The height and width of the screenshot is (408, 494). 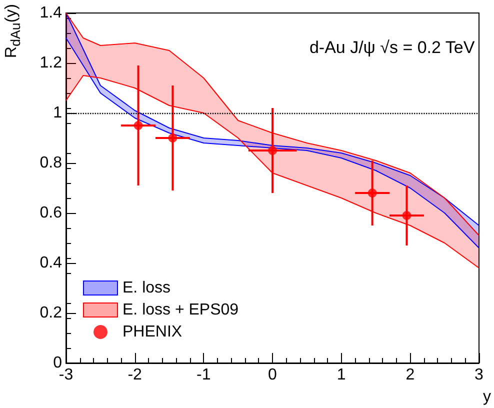 I want to click on x-tick-label: 0, so click(x=273, y=375).